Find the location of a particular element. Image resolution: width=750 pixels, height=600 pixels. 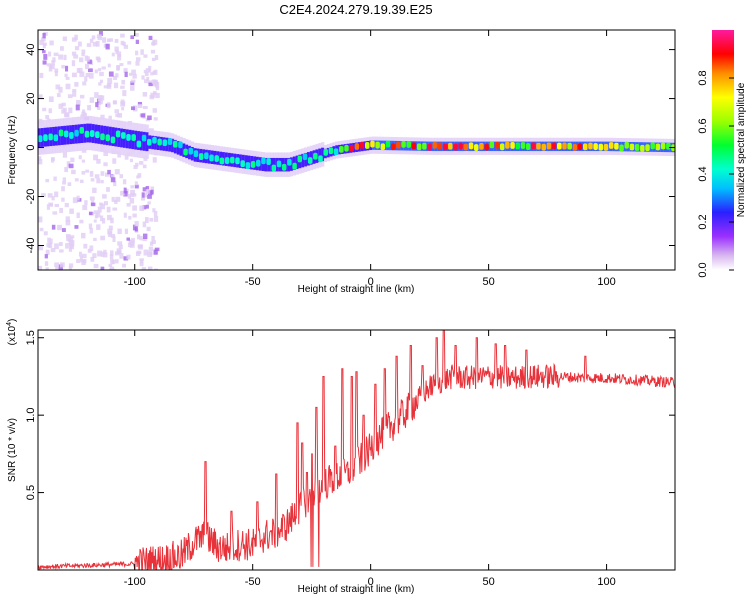

y-tick-label: -20 is located at coordinates (31, 197).